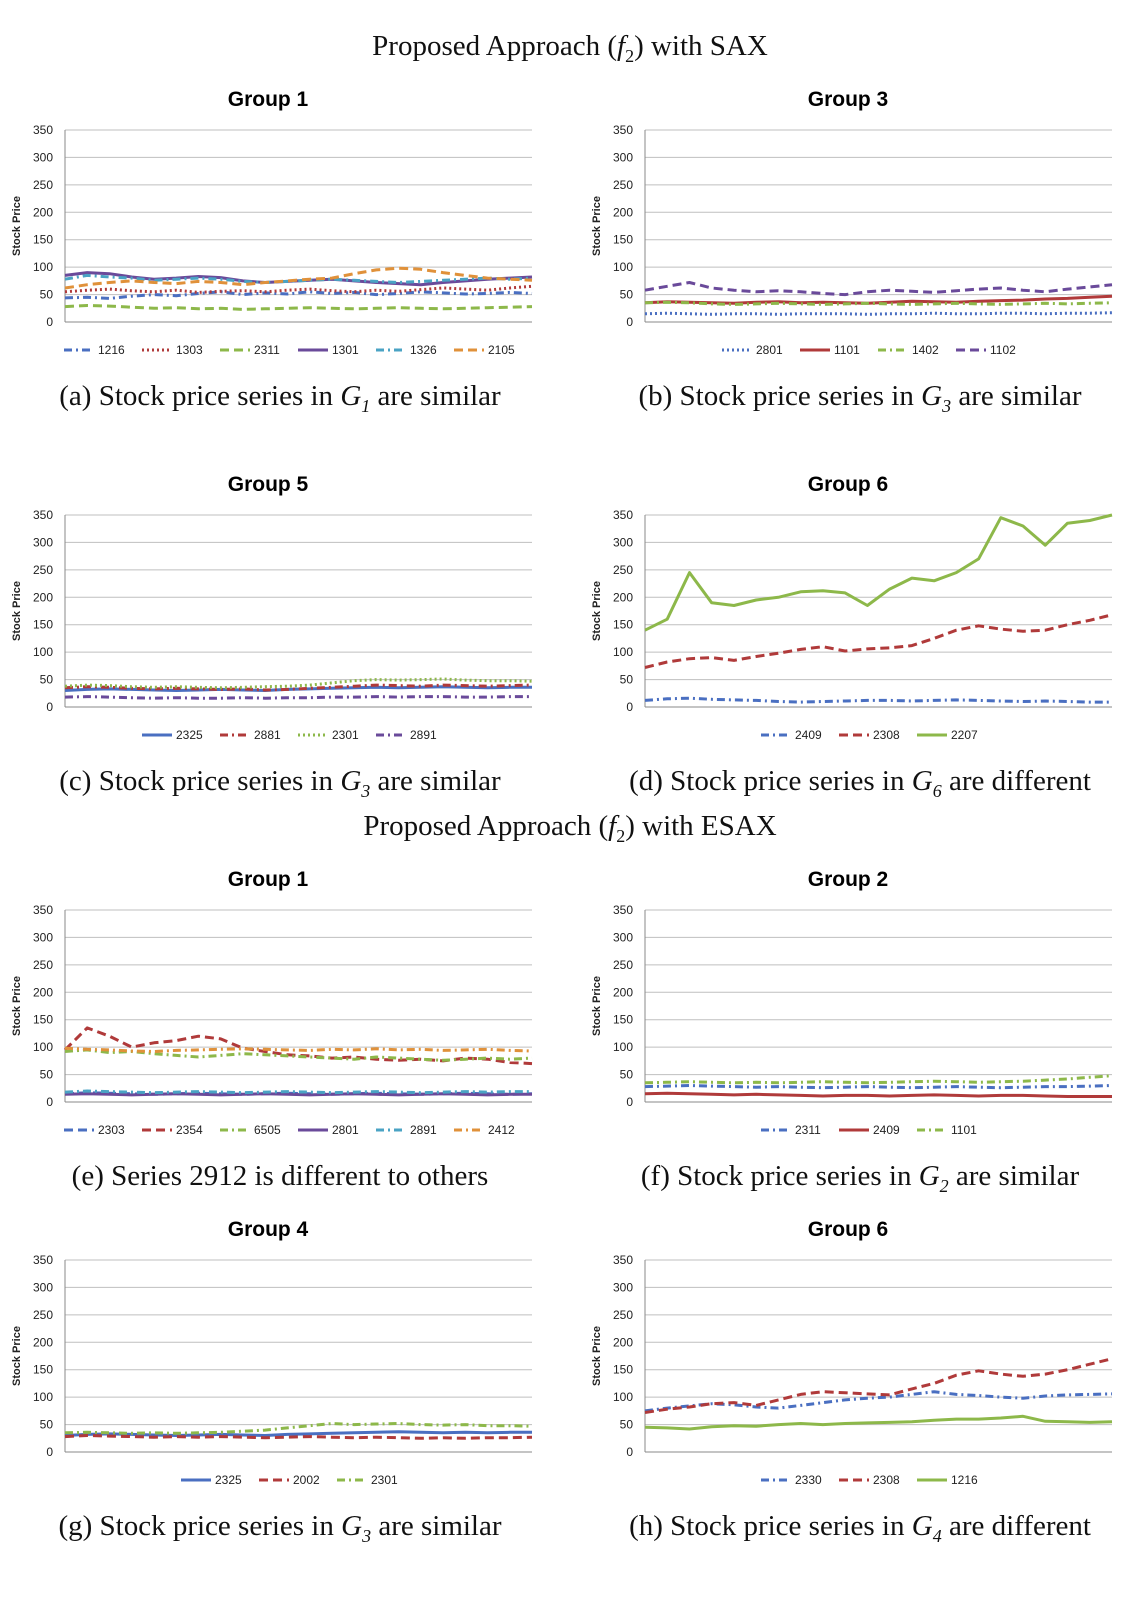  I want to click on legend-label: 2409, so click(886, 1130).